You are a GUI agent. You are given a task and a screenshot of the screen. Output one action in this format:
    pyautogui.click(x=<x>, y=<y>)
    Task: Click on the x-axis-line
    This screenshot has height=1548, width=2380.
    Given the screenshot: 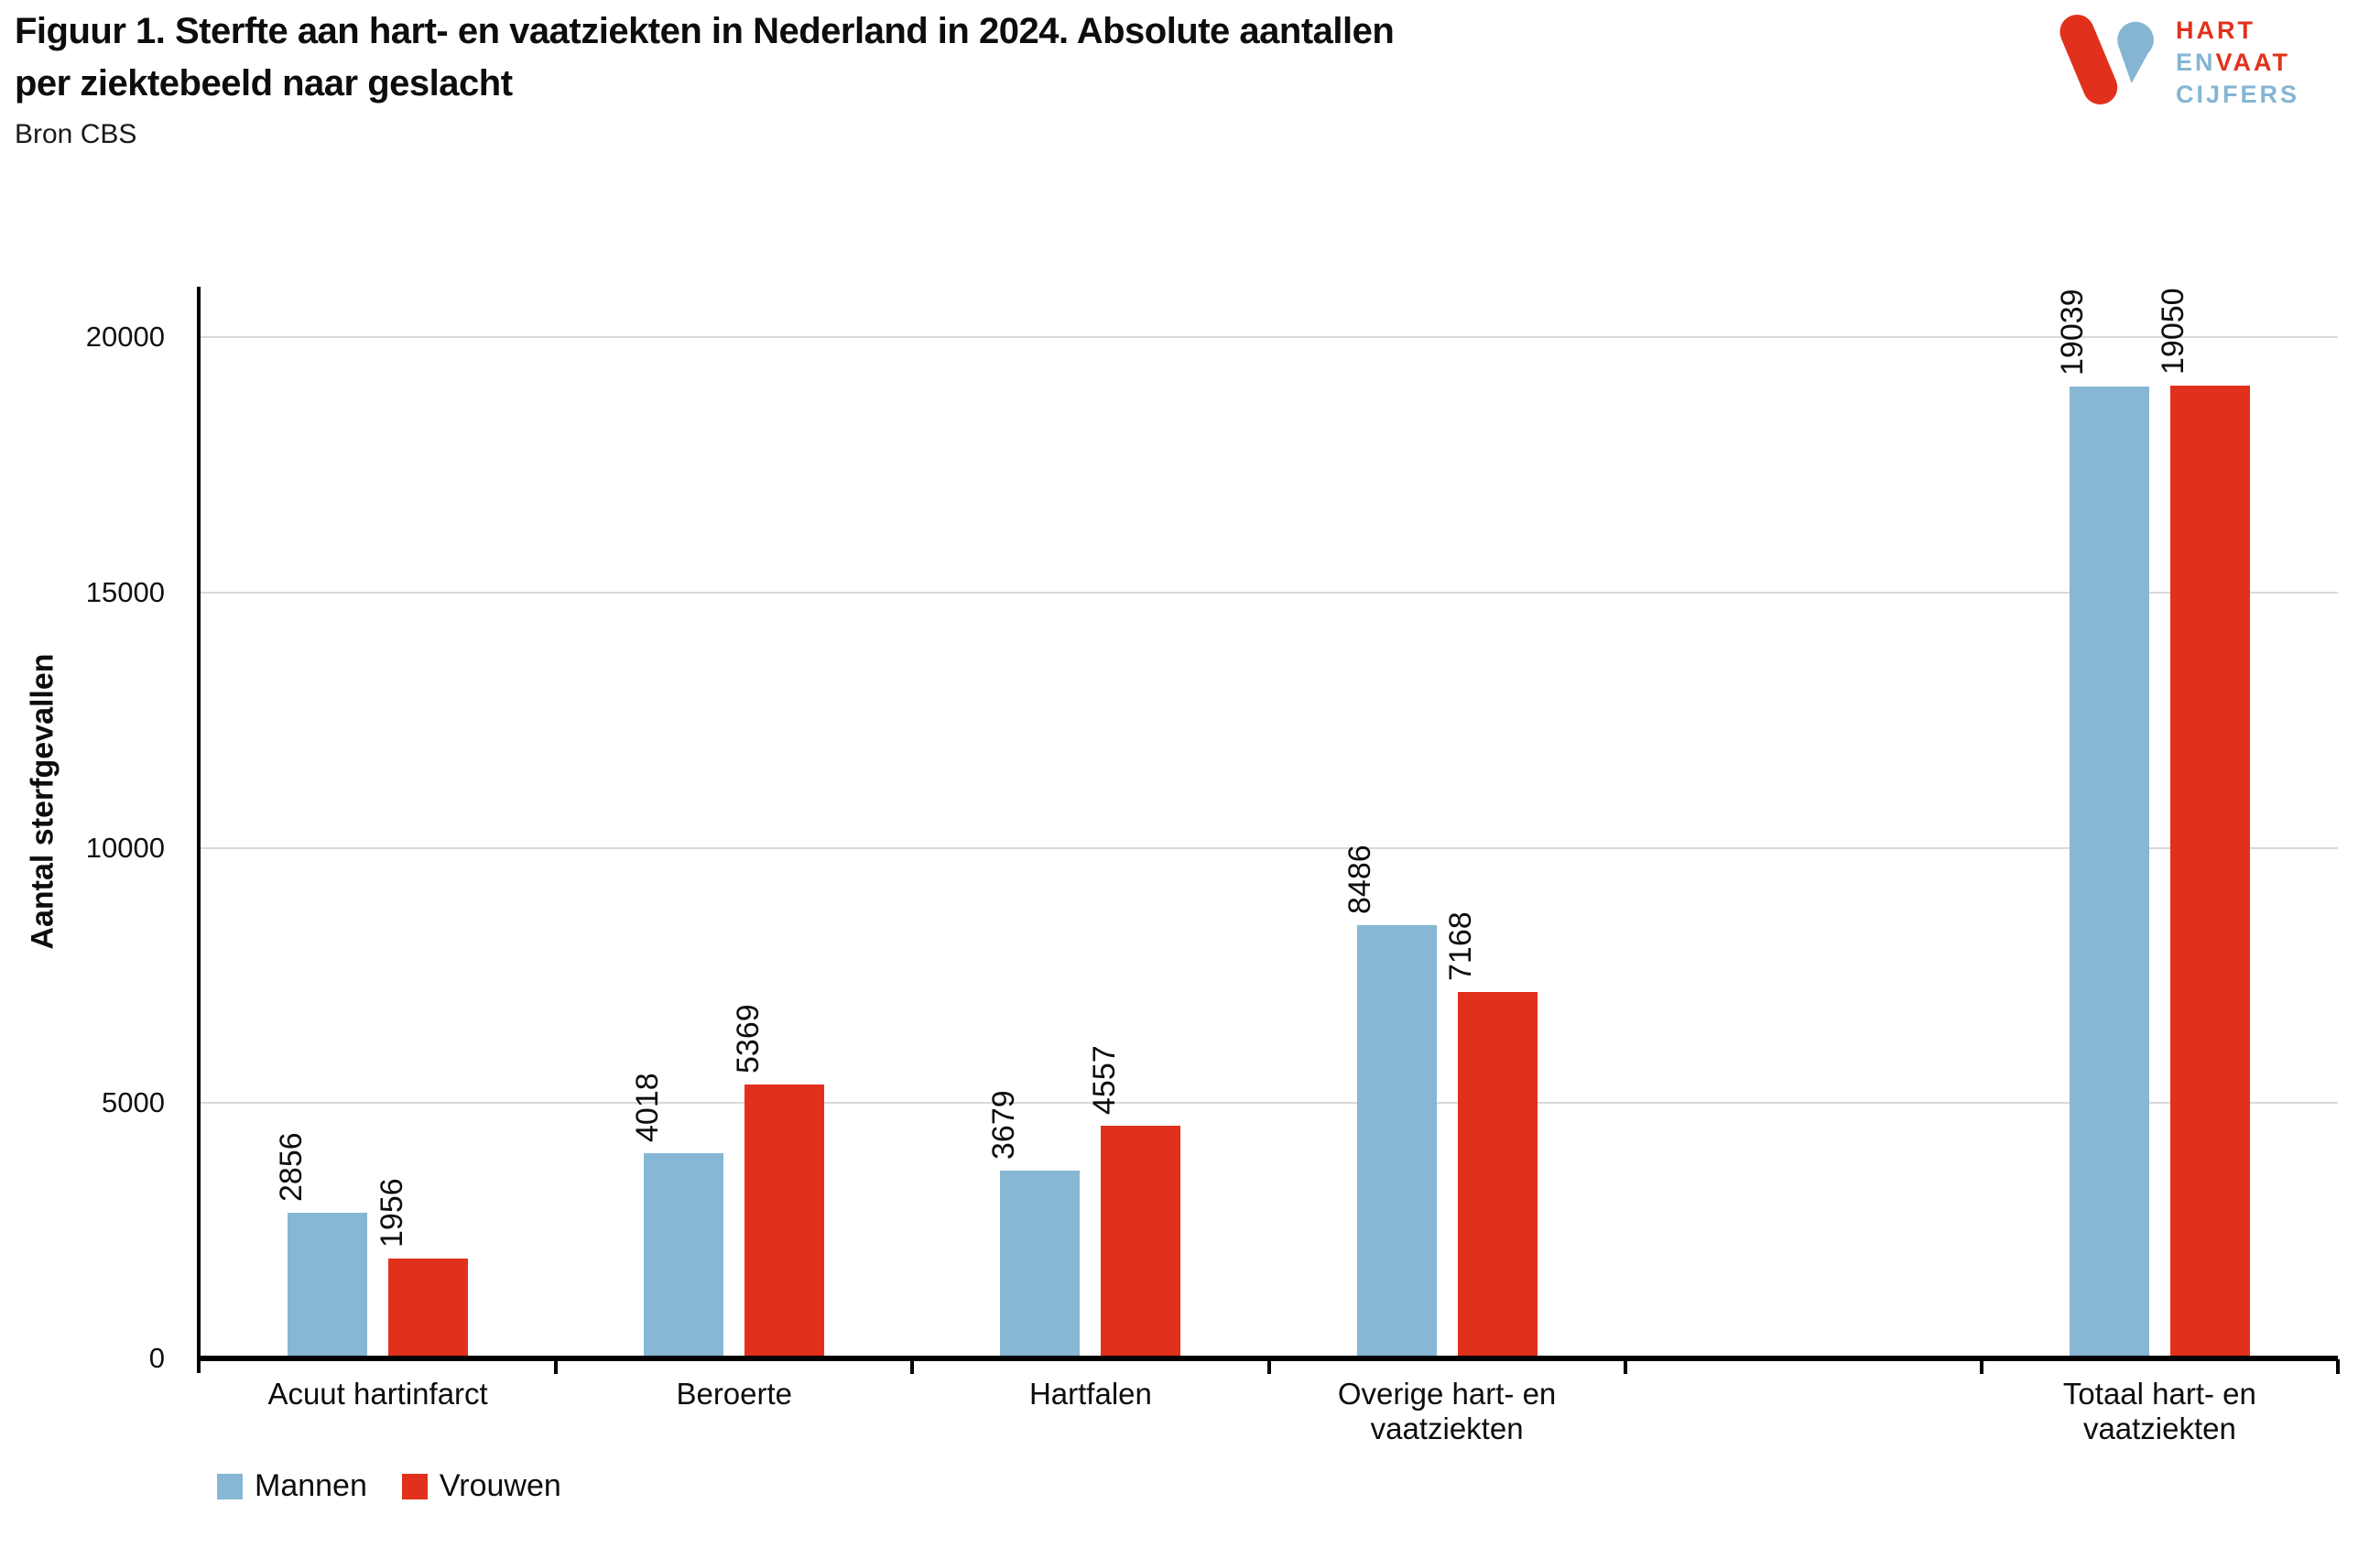 What is the action you would take?
    pyautogui.click(x=1267, y=1358)
    